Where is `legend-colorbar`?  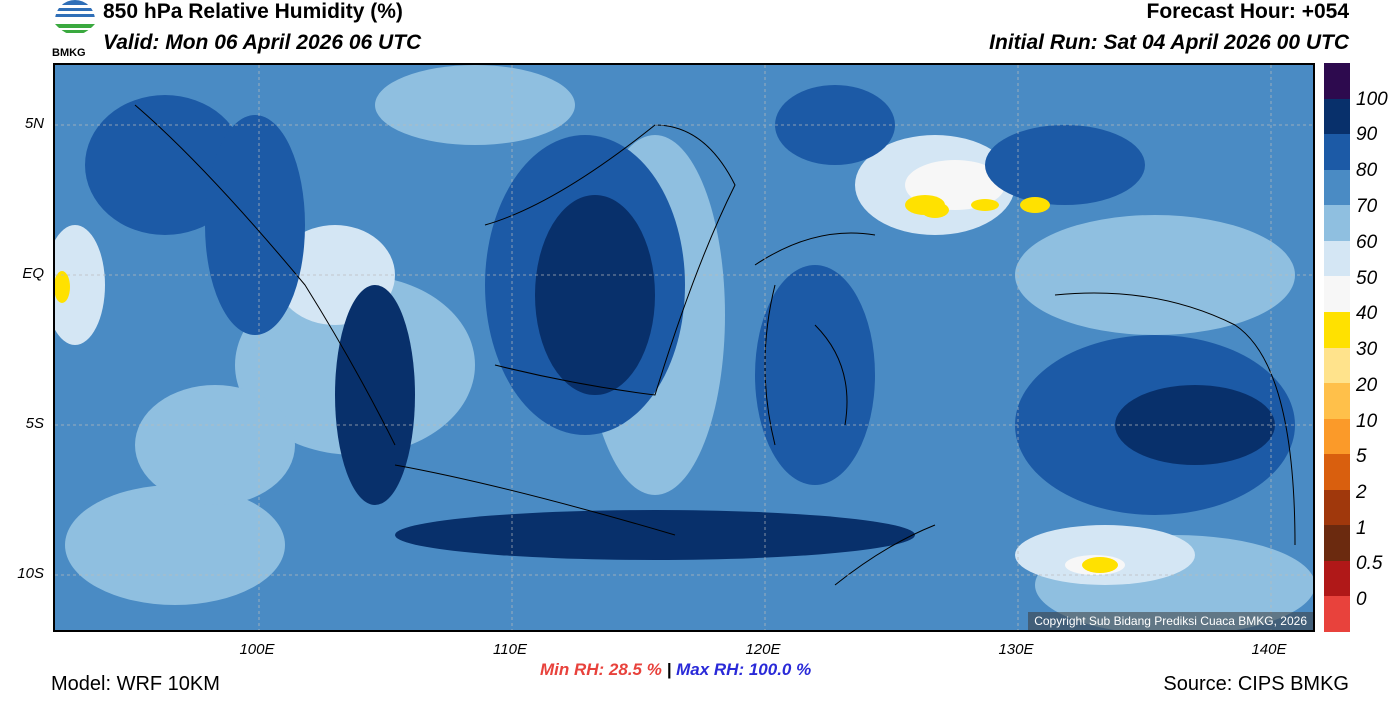
legend-colorbar is located at coordinates (1337, 347).